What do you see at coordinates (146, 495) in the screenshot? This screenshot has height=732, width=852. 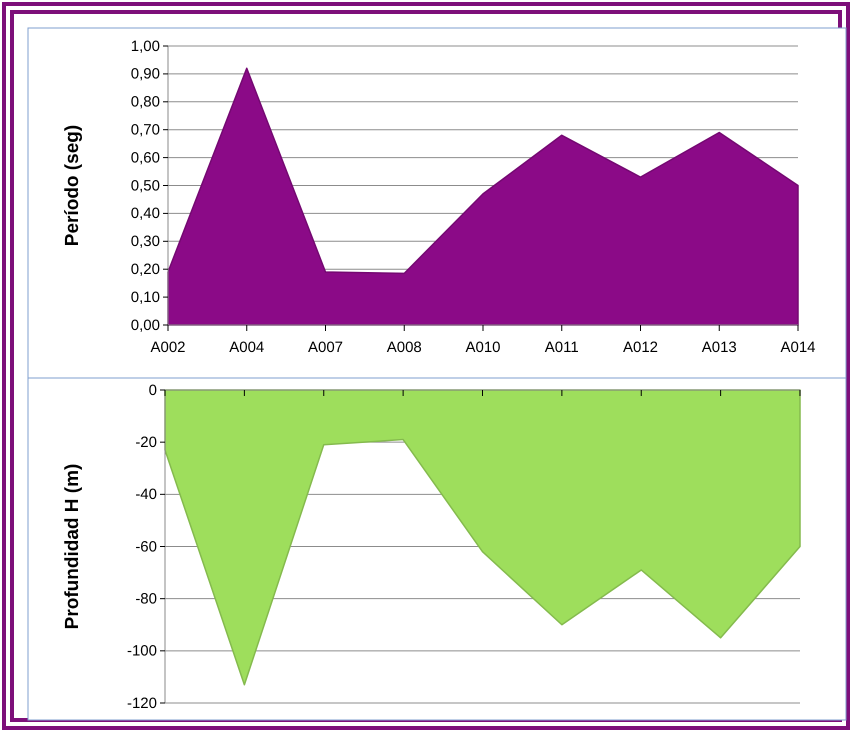 I see `y-tick-label: -40` at bounding box center [146, 495].